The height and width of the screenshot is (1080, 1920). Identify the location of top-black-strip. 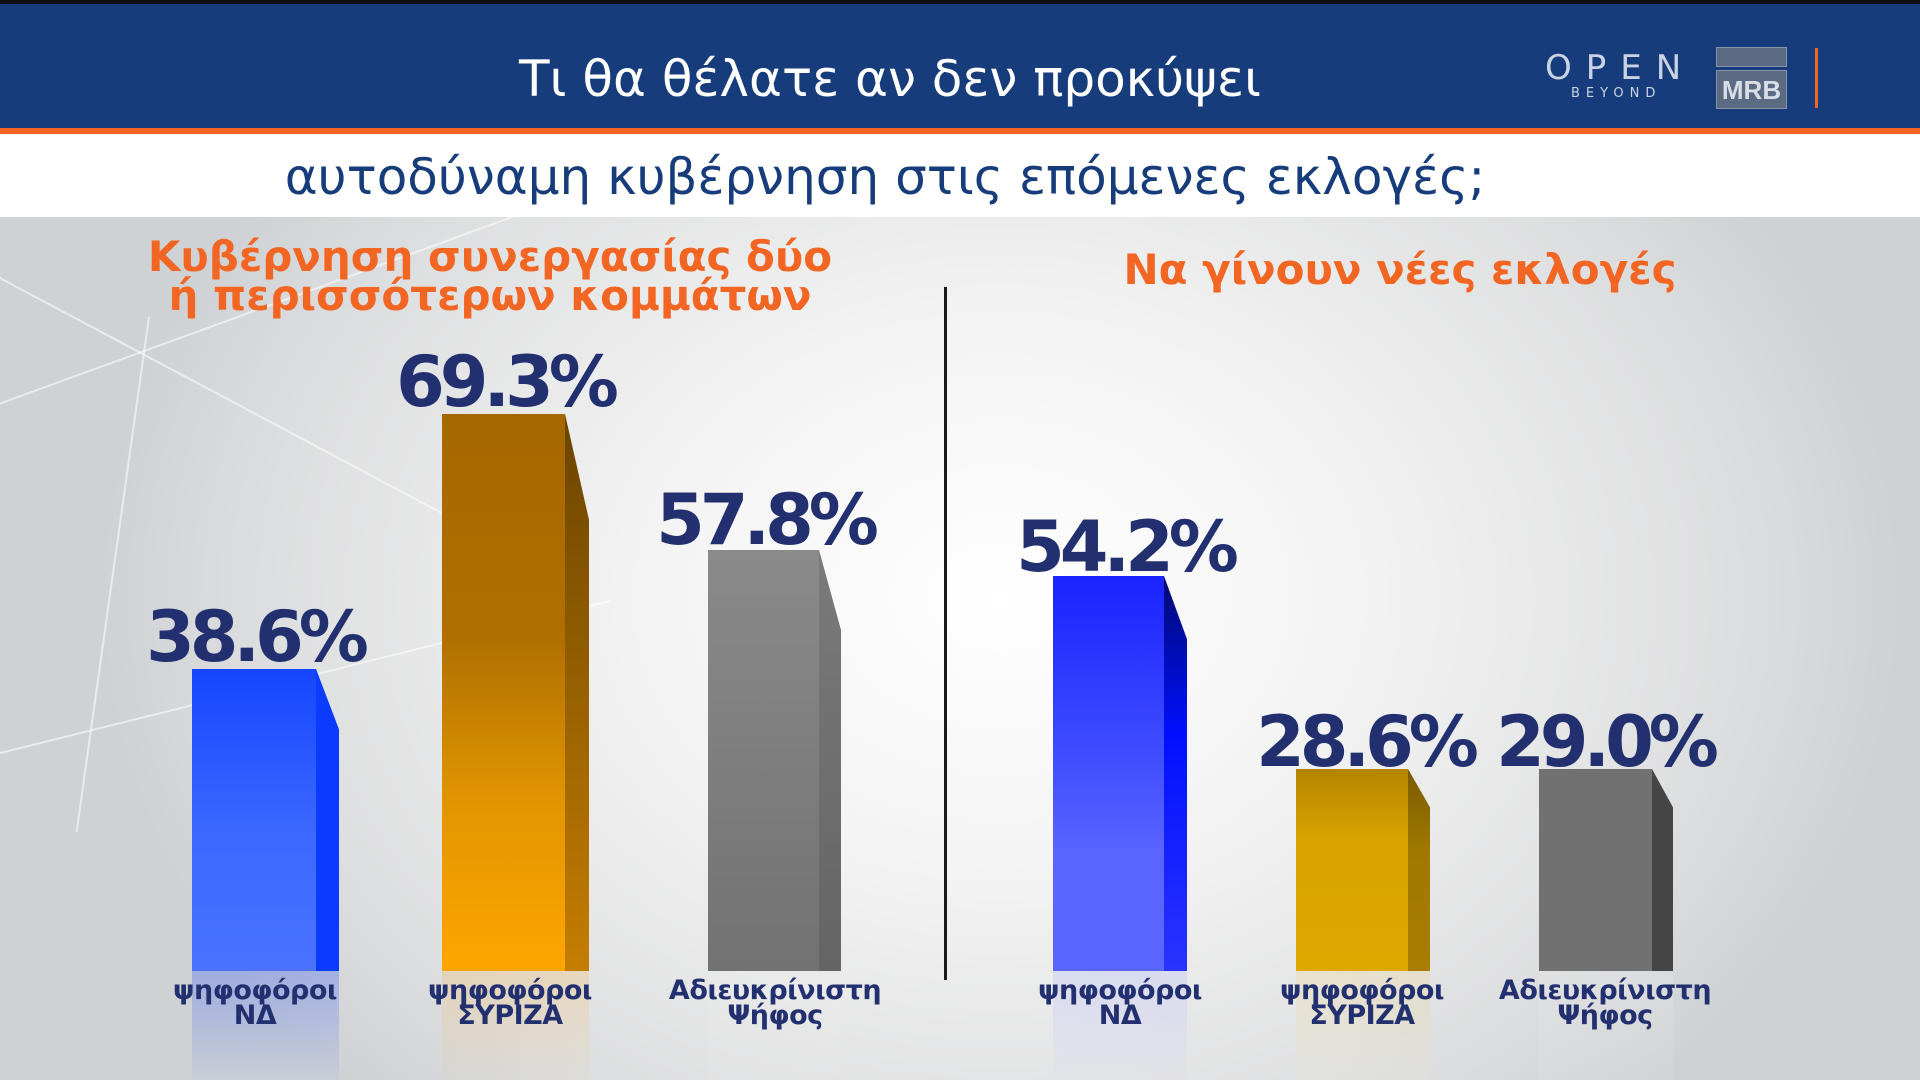
(960, 2).